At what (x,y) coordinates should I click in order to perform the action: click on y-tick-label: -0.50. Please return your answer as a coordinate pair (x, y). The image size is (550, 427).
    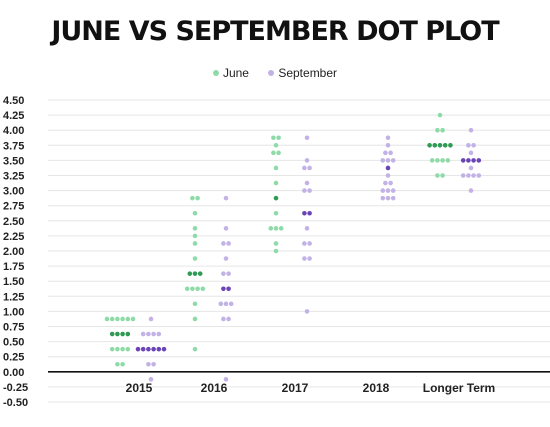
    Looking at the image, I should click on (15, 403).